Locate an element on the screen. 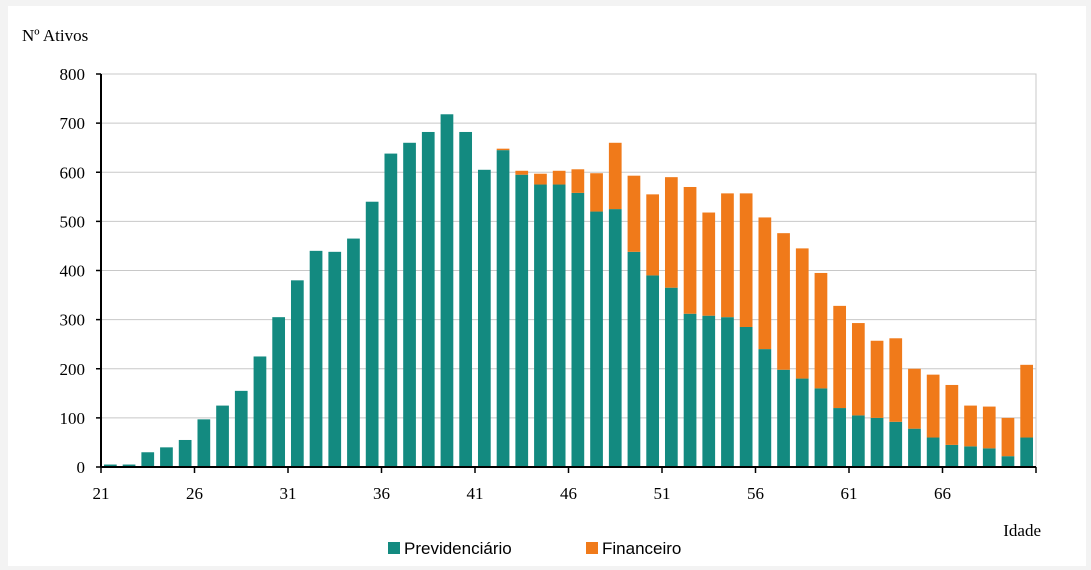 This screenshot has height=570, width=1091. y-axis-title: Nº Ativos is located at coordinates (55, 35).